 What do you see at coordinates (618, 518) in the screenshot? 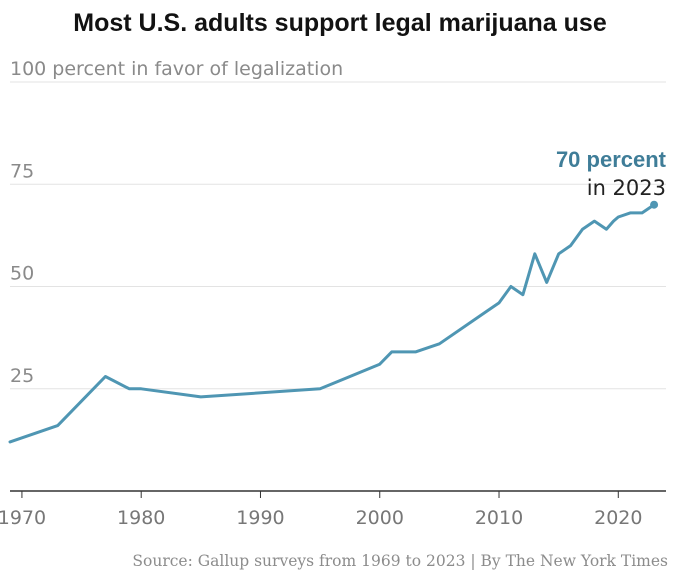
I see `x-tick-label: 2020` at bounding box center [618, 518].